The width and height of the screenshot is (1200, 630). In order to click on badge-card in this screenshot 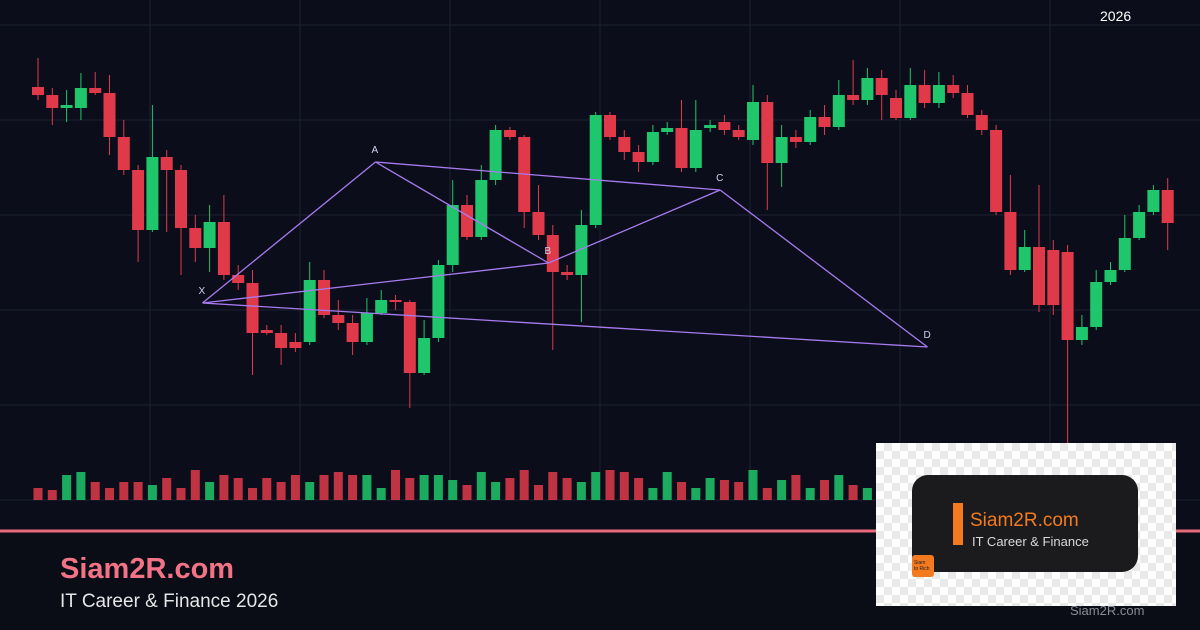, I will do `click(1025, 523)`.